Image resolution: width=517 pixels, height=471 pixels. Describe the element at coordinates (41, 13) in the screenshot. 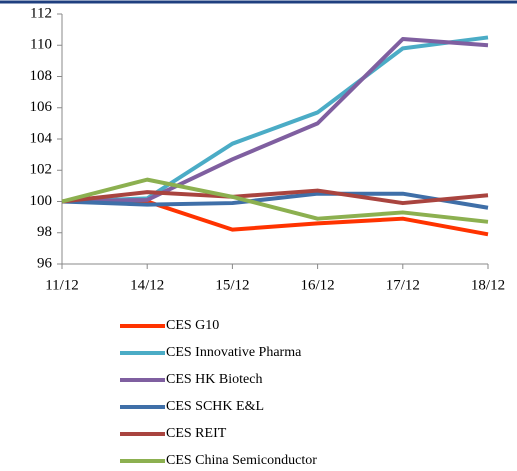

I see `y-tick-label: 112` at that location.